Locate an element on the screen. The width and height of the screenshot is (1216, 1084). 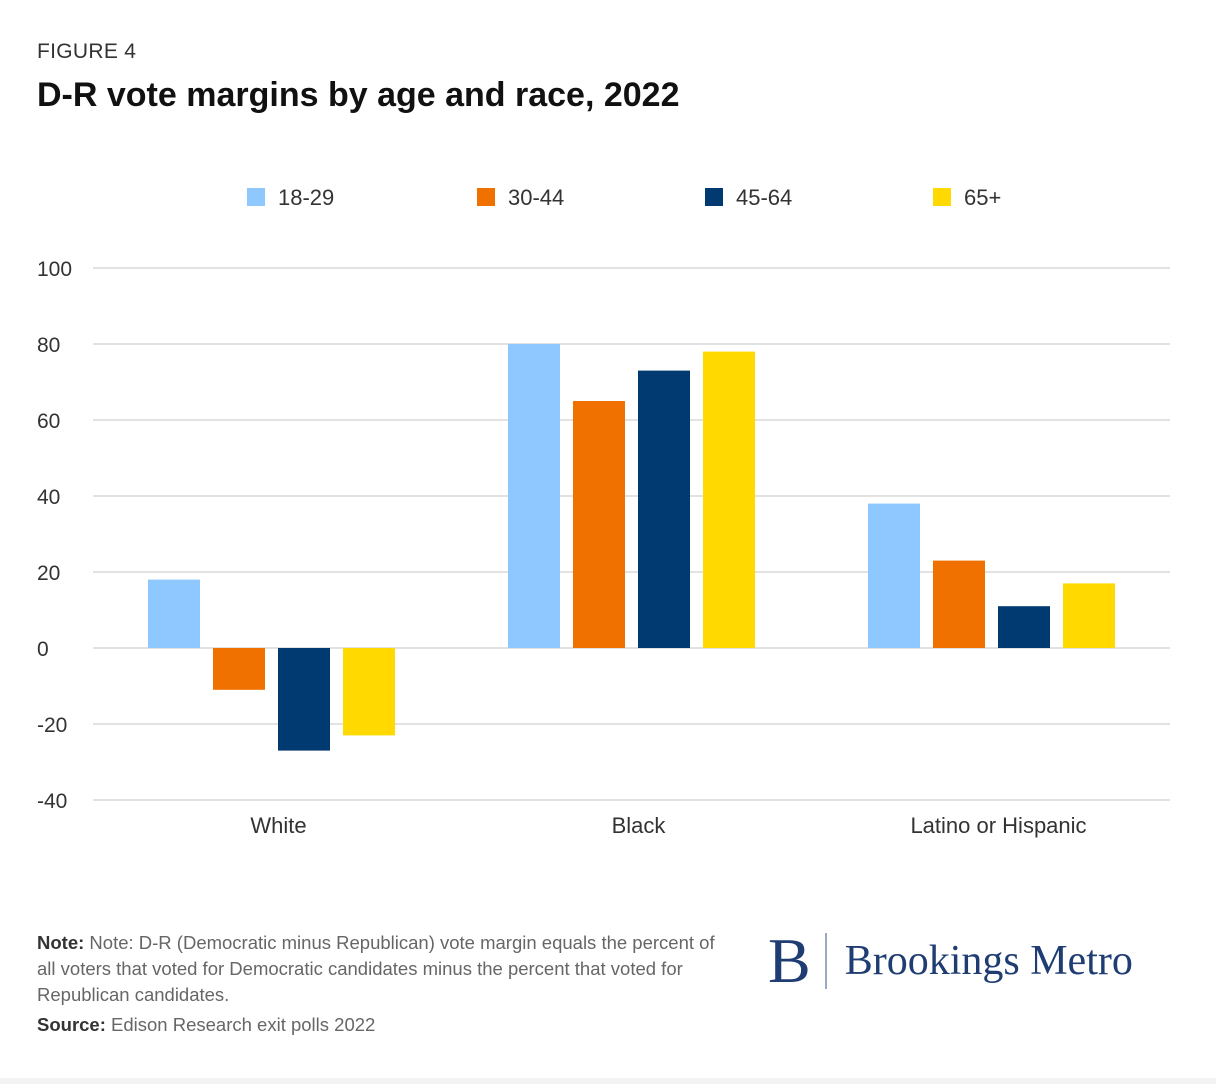
brookings-metro-logo: B Brookings Metro is located at coordinates (950, 961).